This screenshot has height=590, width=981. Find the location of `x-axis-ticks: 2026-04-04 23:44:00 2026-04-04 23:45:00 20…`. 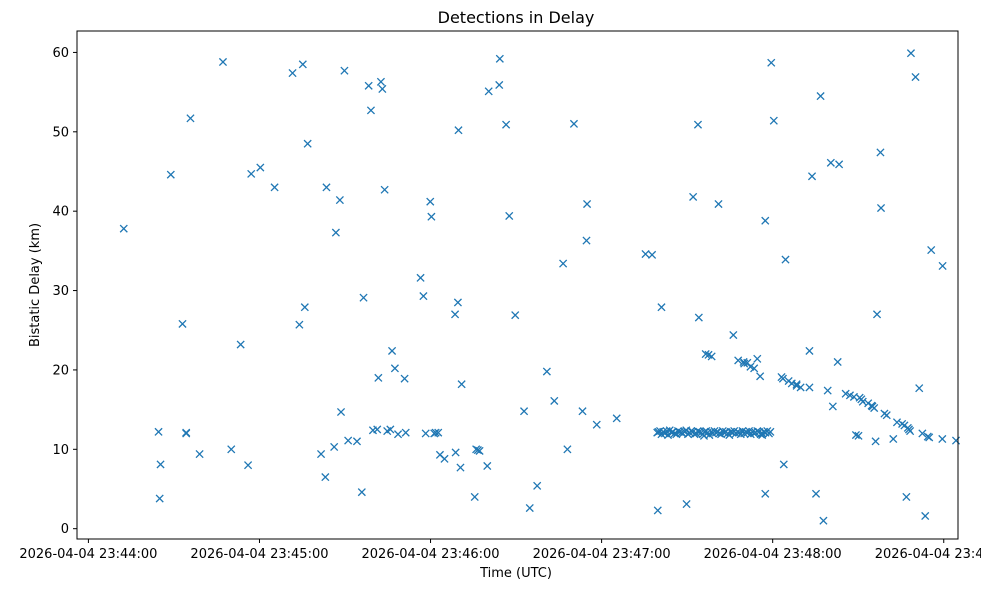

x-axis-ticks: 2026-04-04 23:44:00 2026-04-04 23:45:00 20… is located at coordinates (500, 550).